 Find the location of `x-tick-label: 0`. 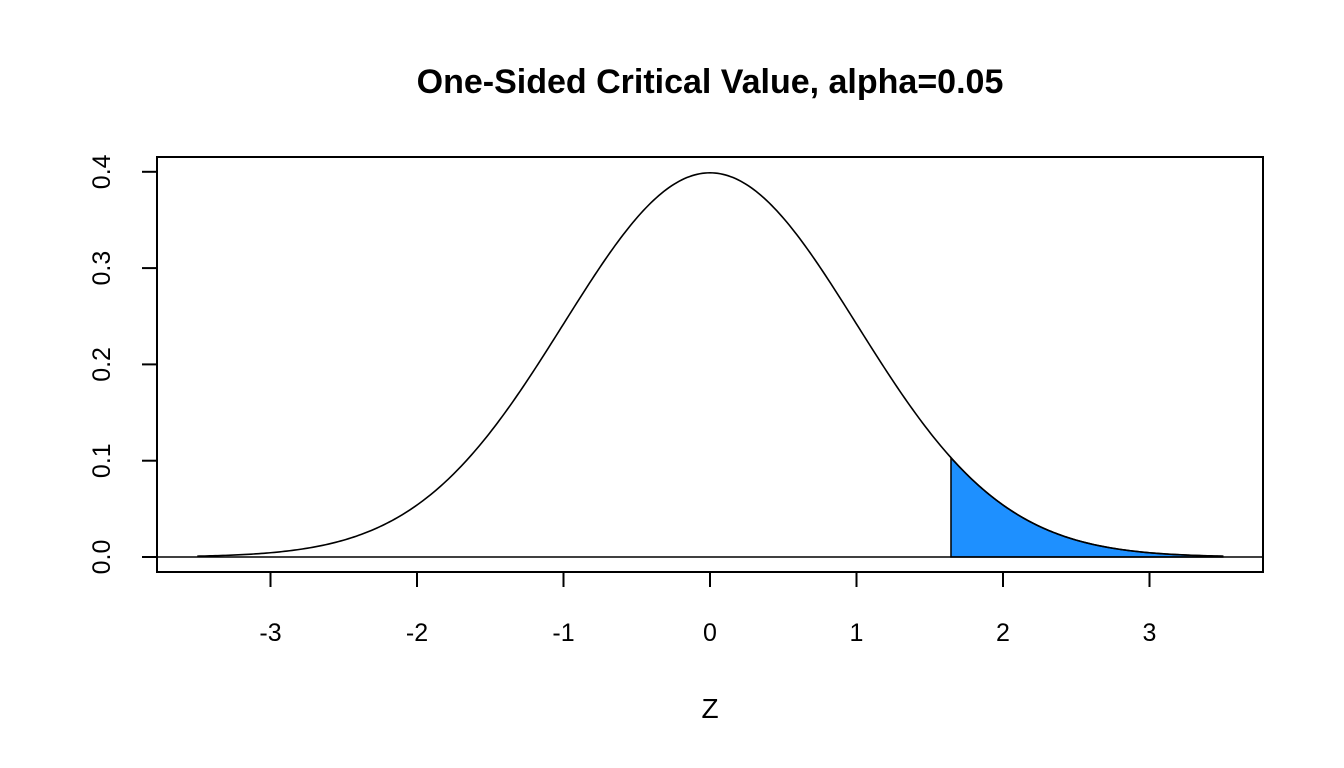

x-tick-label: 0 is located at coordinates (710, 633).